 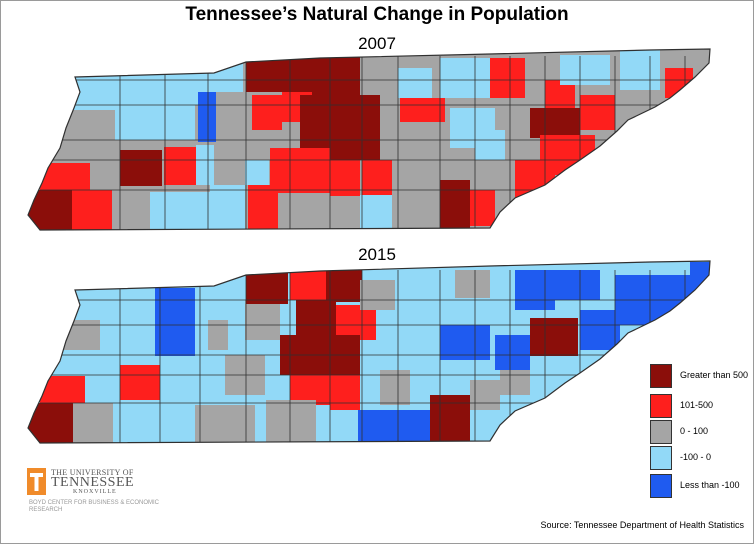 I want to click on legend-item-0-100: 0 - 100, so click(x=702, y=433).